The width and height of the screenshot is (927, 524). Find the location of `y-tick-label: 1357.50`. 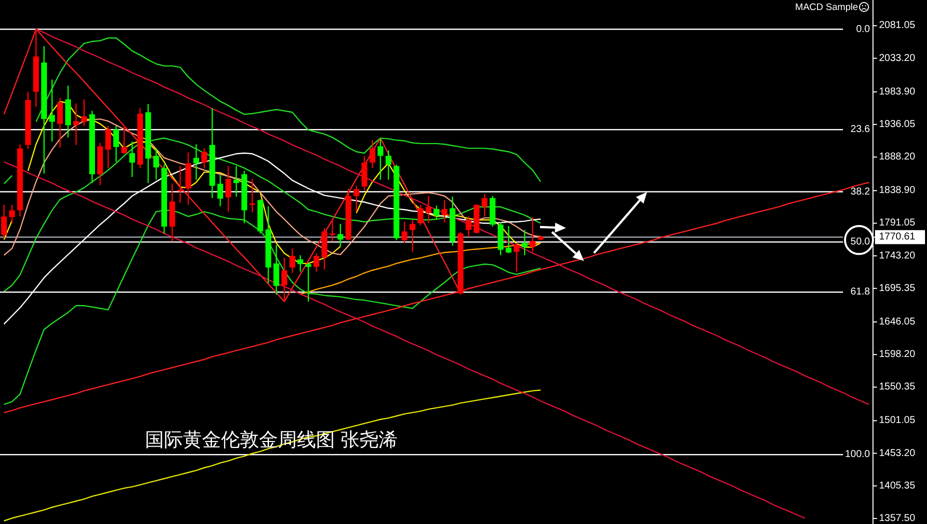

y-tick-label: 1357.50 is located at coordinates (897, 518).